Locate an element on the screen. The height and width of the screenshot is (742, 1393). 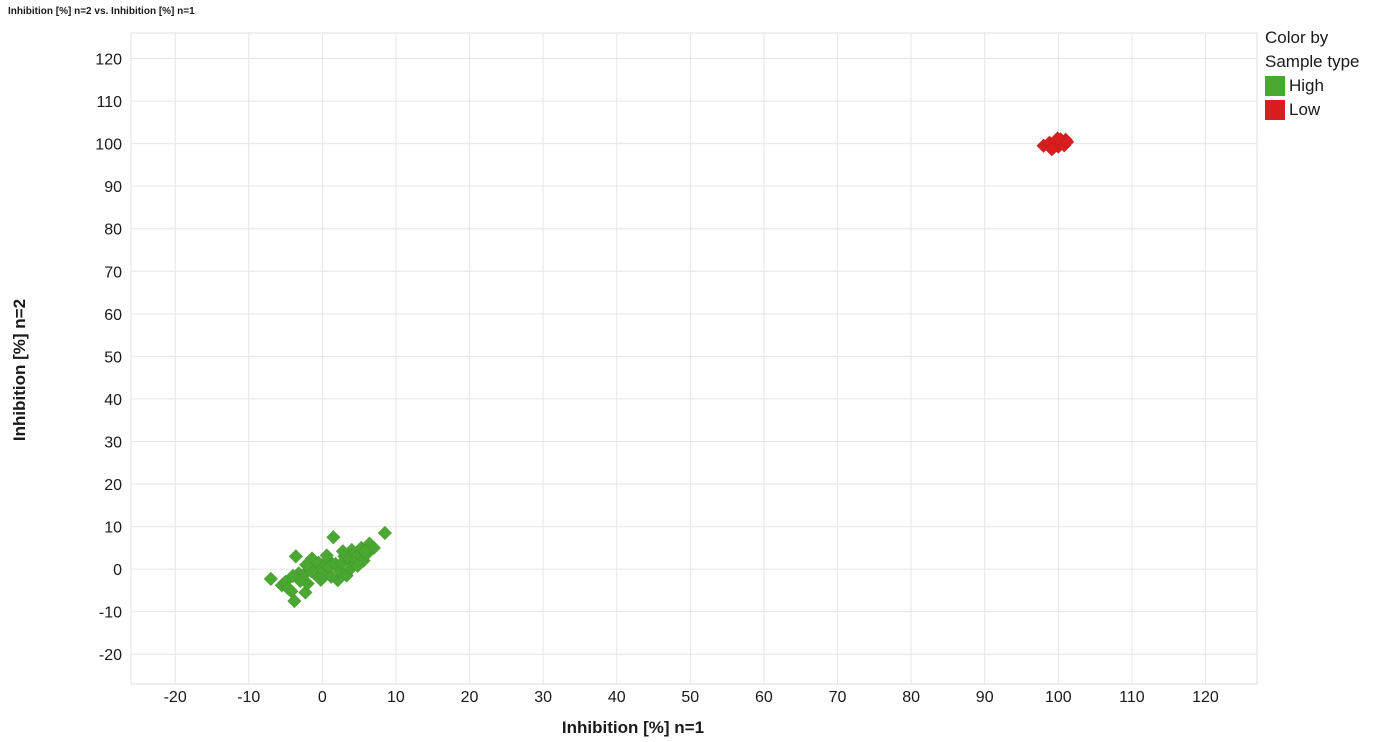
y-tick-label: 50 is located at coordinates (113, 357).